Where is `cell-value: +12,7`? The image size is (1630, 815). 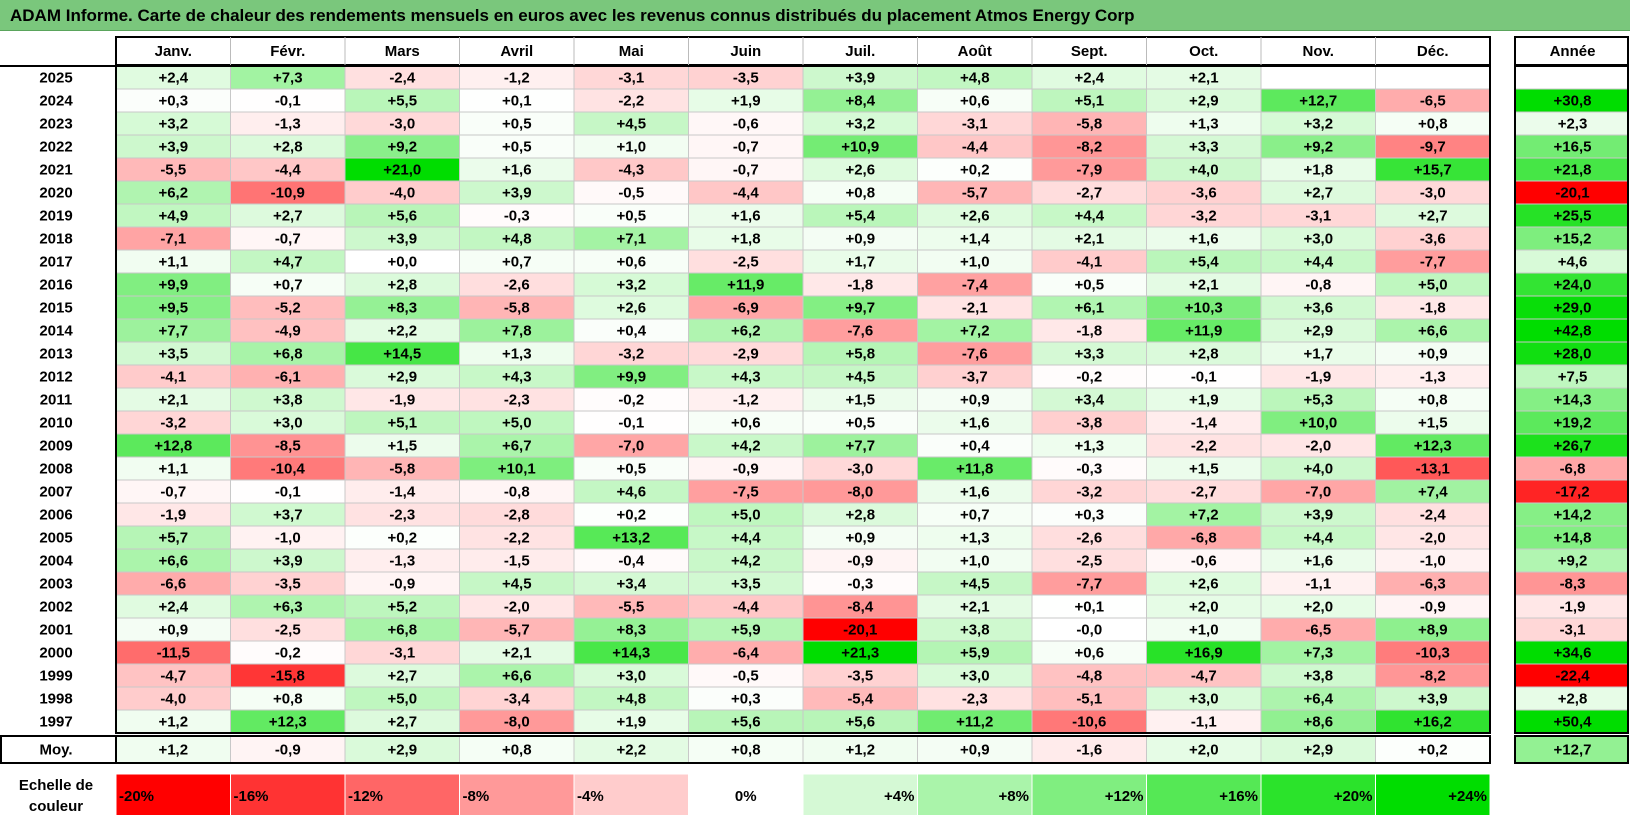 cell-value: +12,7 is located at coordinates (1318, 100).